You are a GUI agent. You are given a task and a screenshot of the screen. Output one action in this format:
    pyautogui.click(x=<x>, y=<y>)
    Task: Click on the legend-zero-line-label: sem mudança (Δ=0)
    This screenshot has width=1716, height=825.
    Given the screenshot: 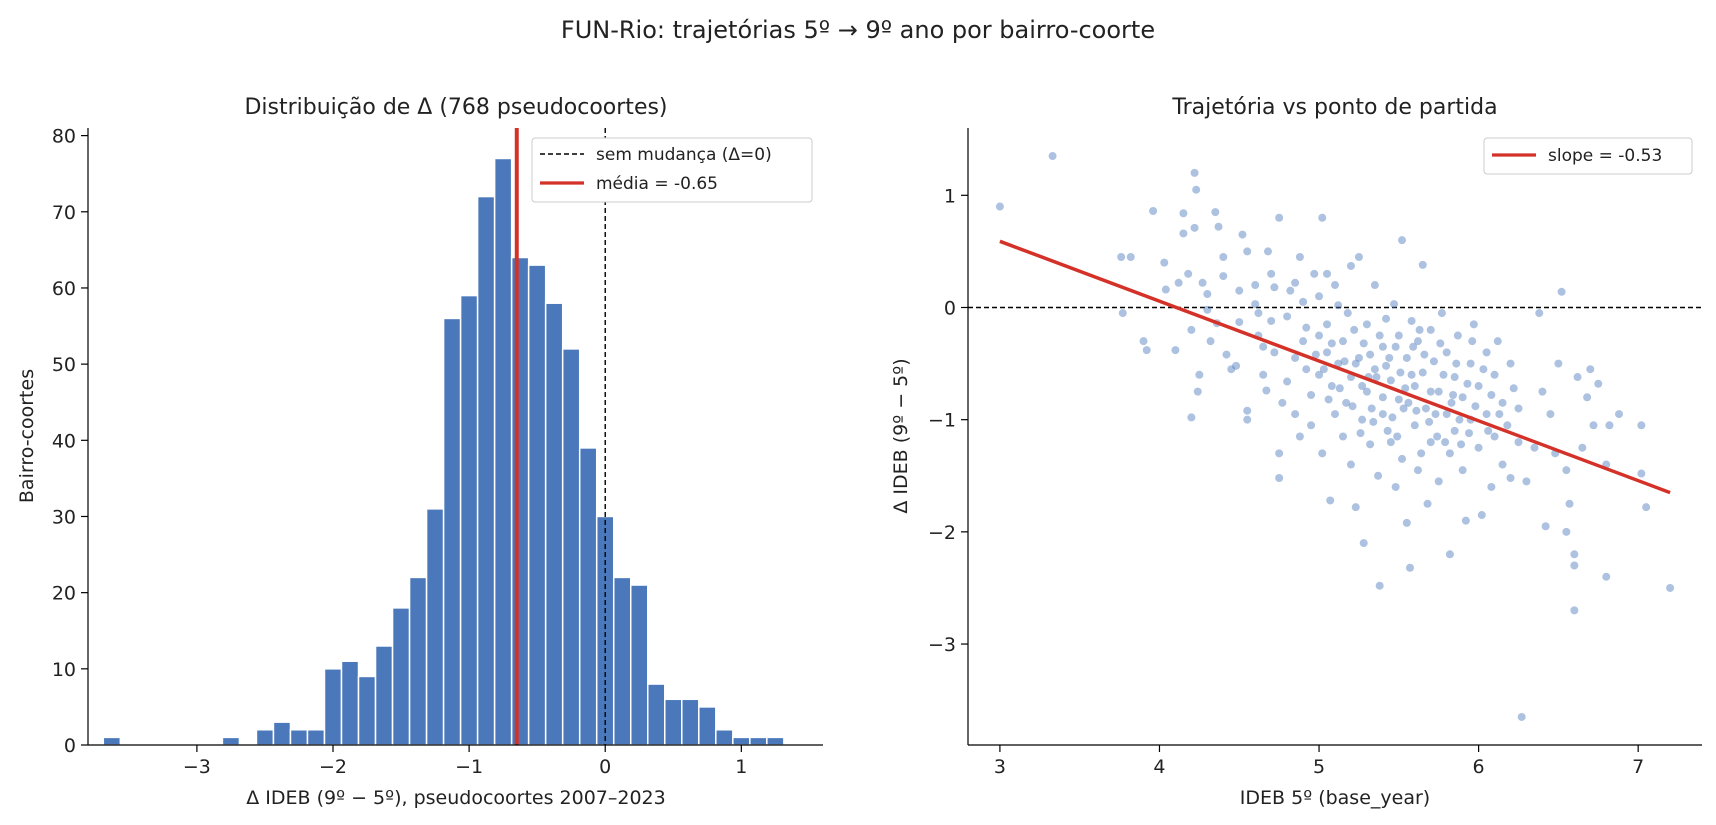 What is the action you would take?
    pyautogui.click(x=684, y=155)
    